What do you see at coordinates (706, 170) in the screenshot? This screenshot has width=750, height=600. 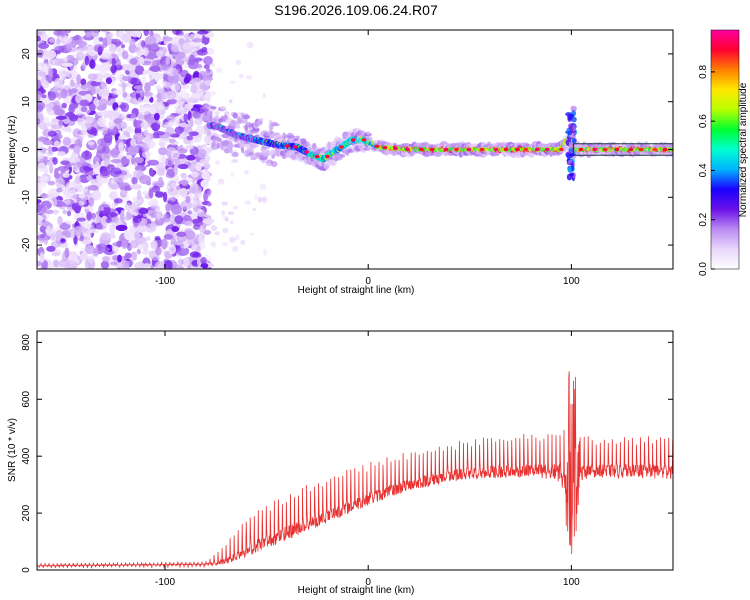 I see `colorbar-ticks: 0.0 0.2 0.4 0.6 0.8` at bounding box center [706, 170].